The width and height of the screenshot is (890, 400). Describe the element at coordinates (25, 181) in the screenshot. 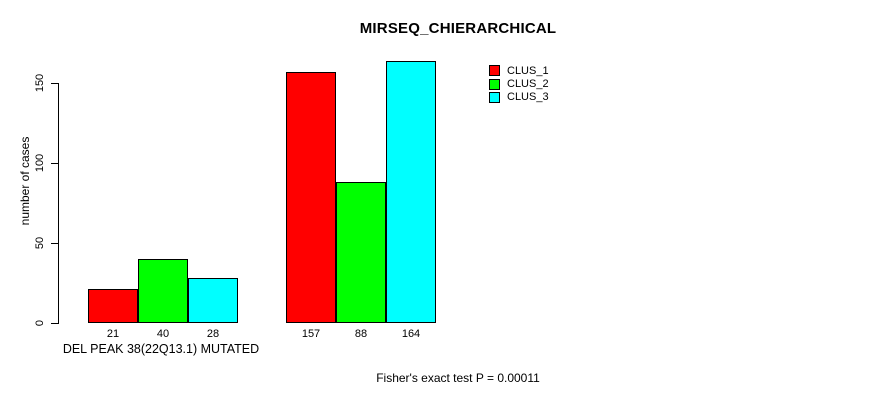

I see `y-axis-label: number of cases` at that location.